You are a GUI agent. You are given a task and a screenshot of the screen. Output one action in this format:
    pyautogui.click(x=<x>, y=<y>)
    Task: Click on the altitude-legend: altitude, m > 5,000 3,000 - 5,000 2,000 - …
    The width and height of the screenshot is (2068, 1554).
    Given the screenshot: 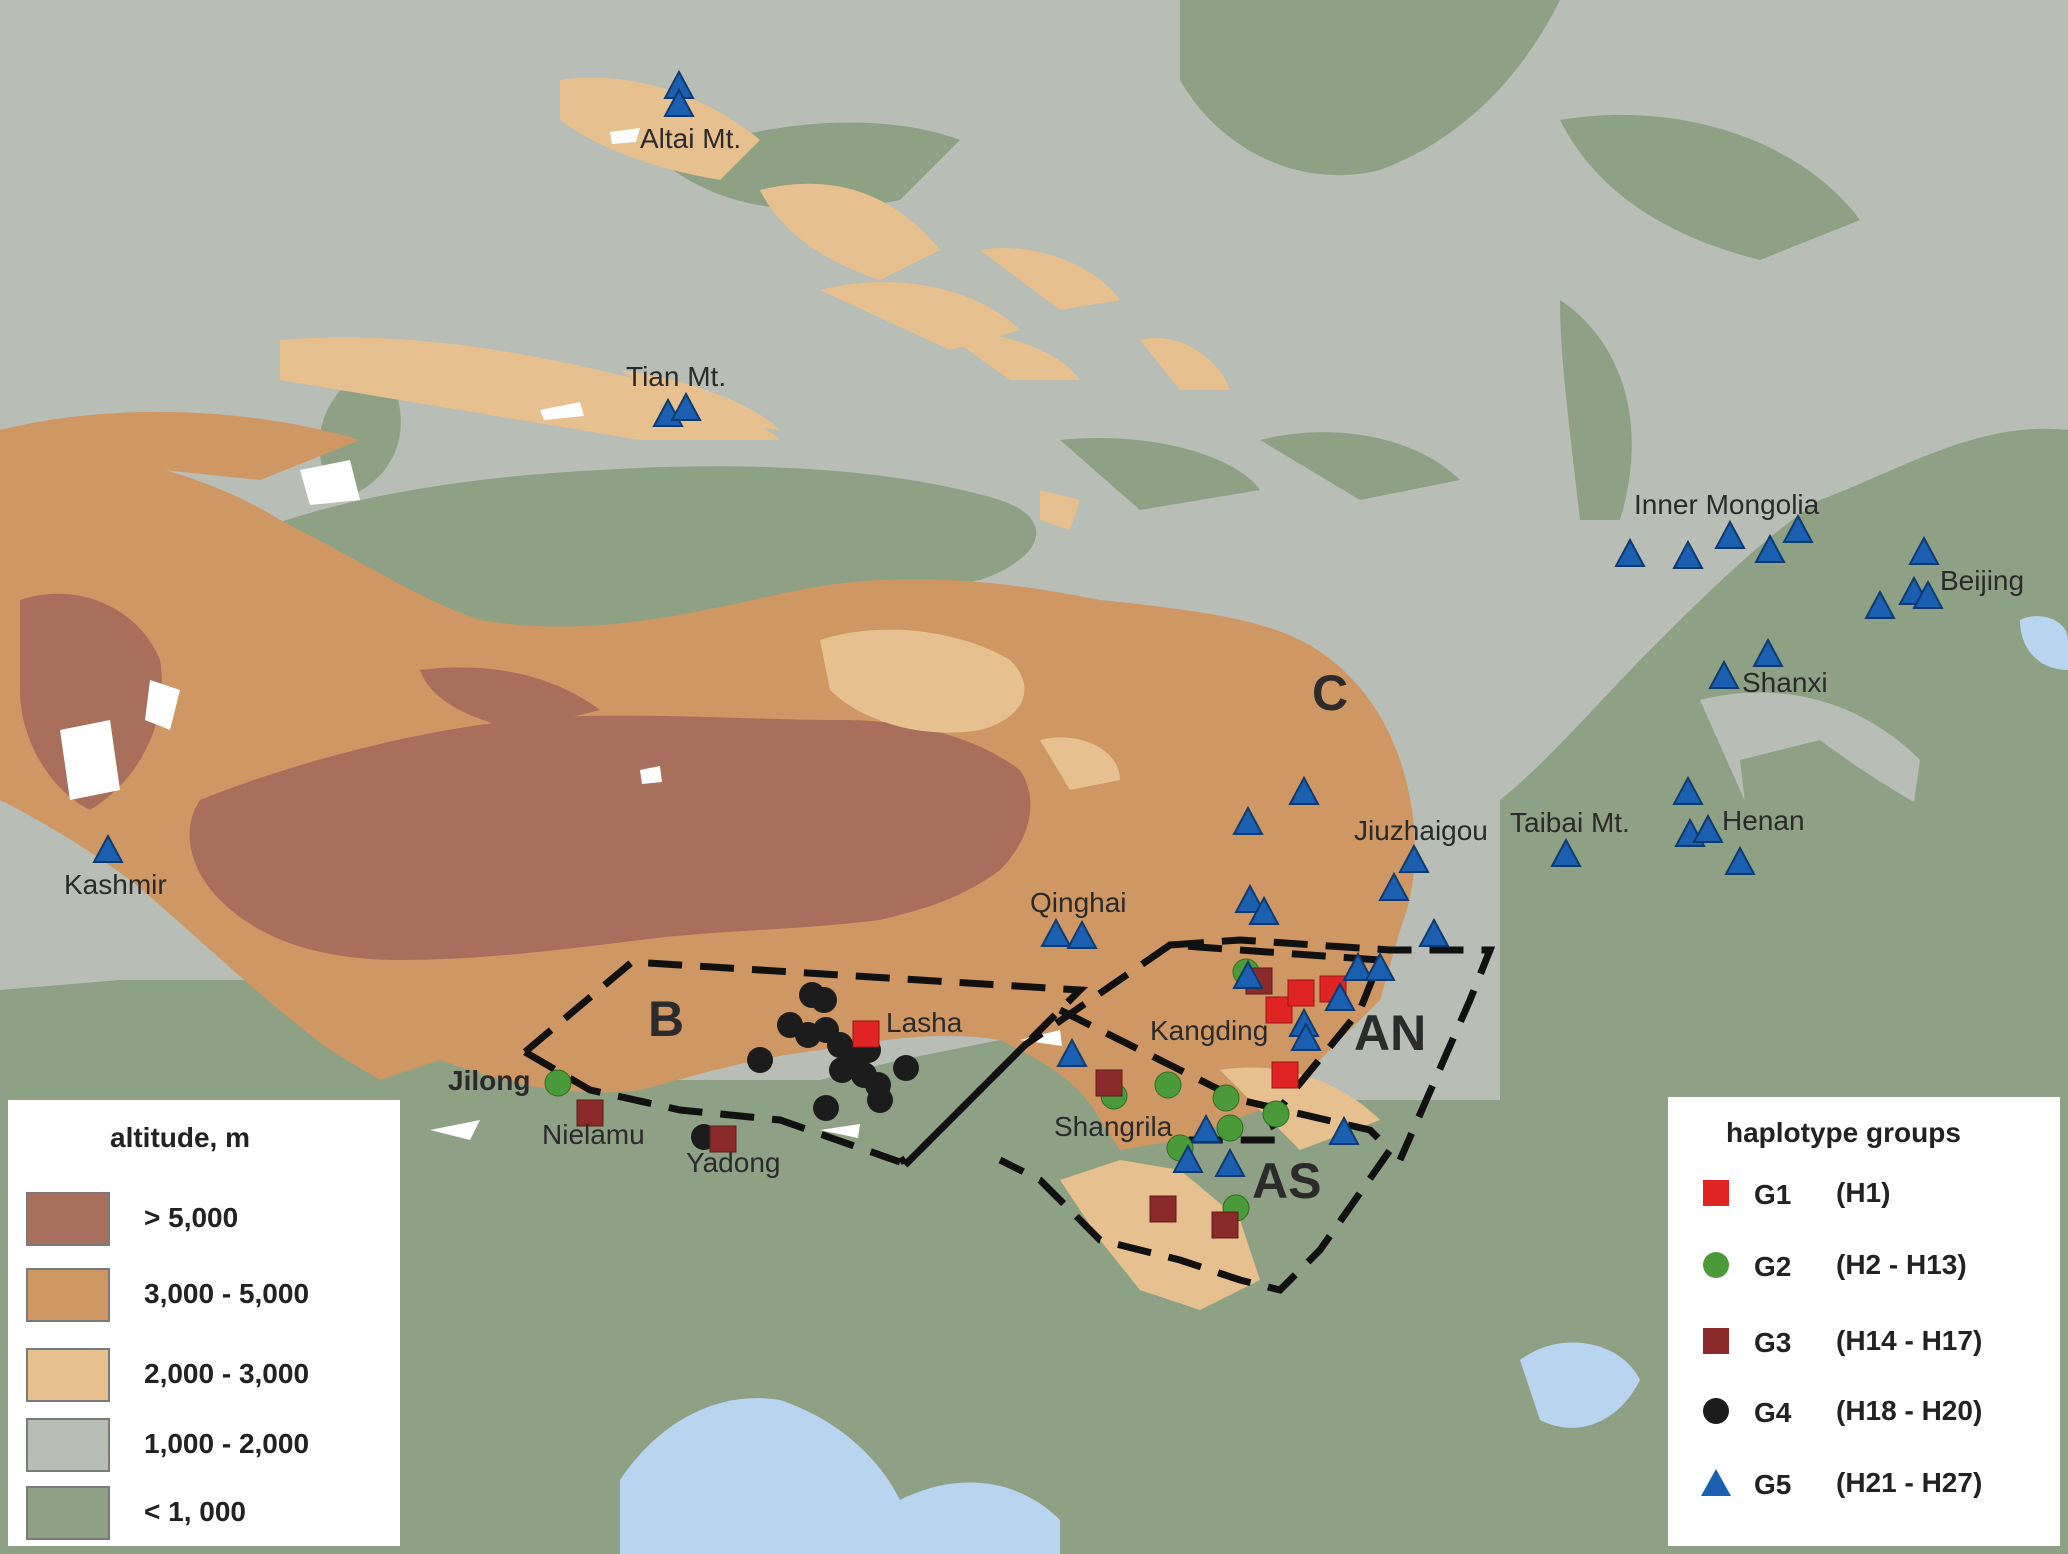 What is the action you would take?
    pyautogui.click(x=204, y=1323)
    